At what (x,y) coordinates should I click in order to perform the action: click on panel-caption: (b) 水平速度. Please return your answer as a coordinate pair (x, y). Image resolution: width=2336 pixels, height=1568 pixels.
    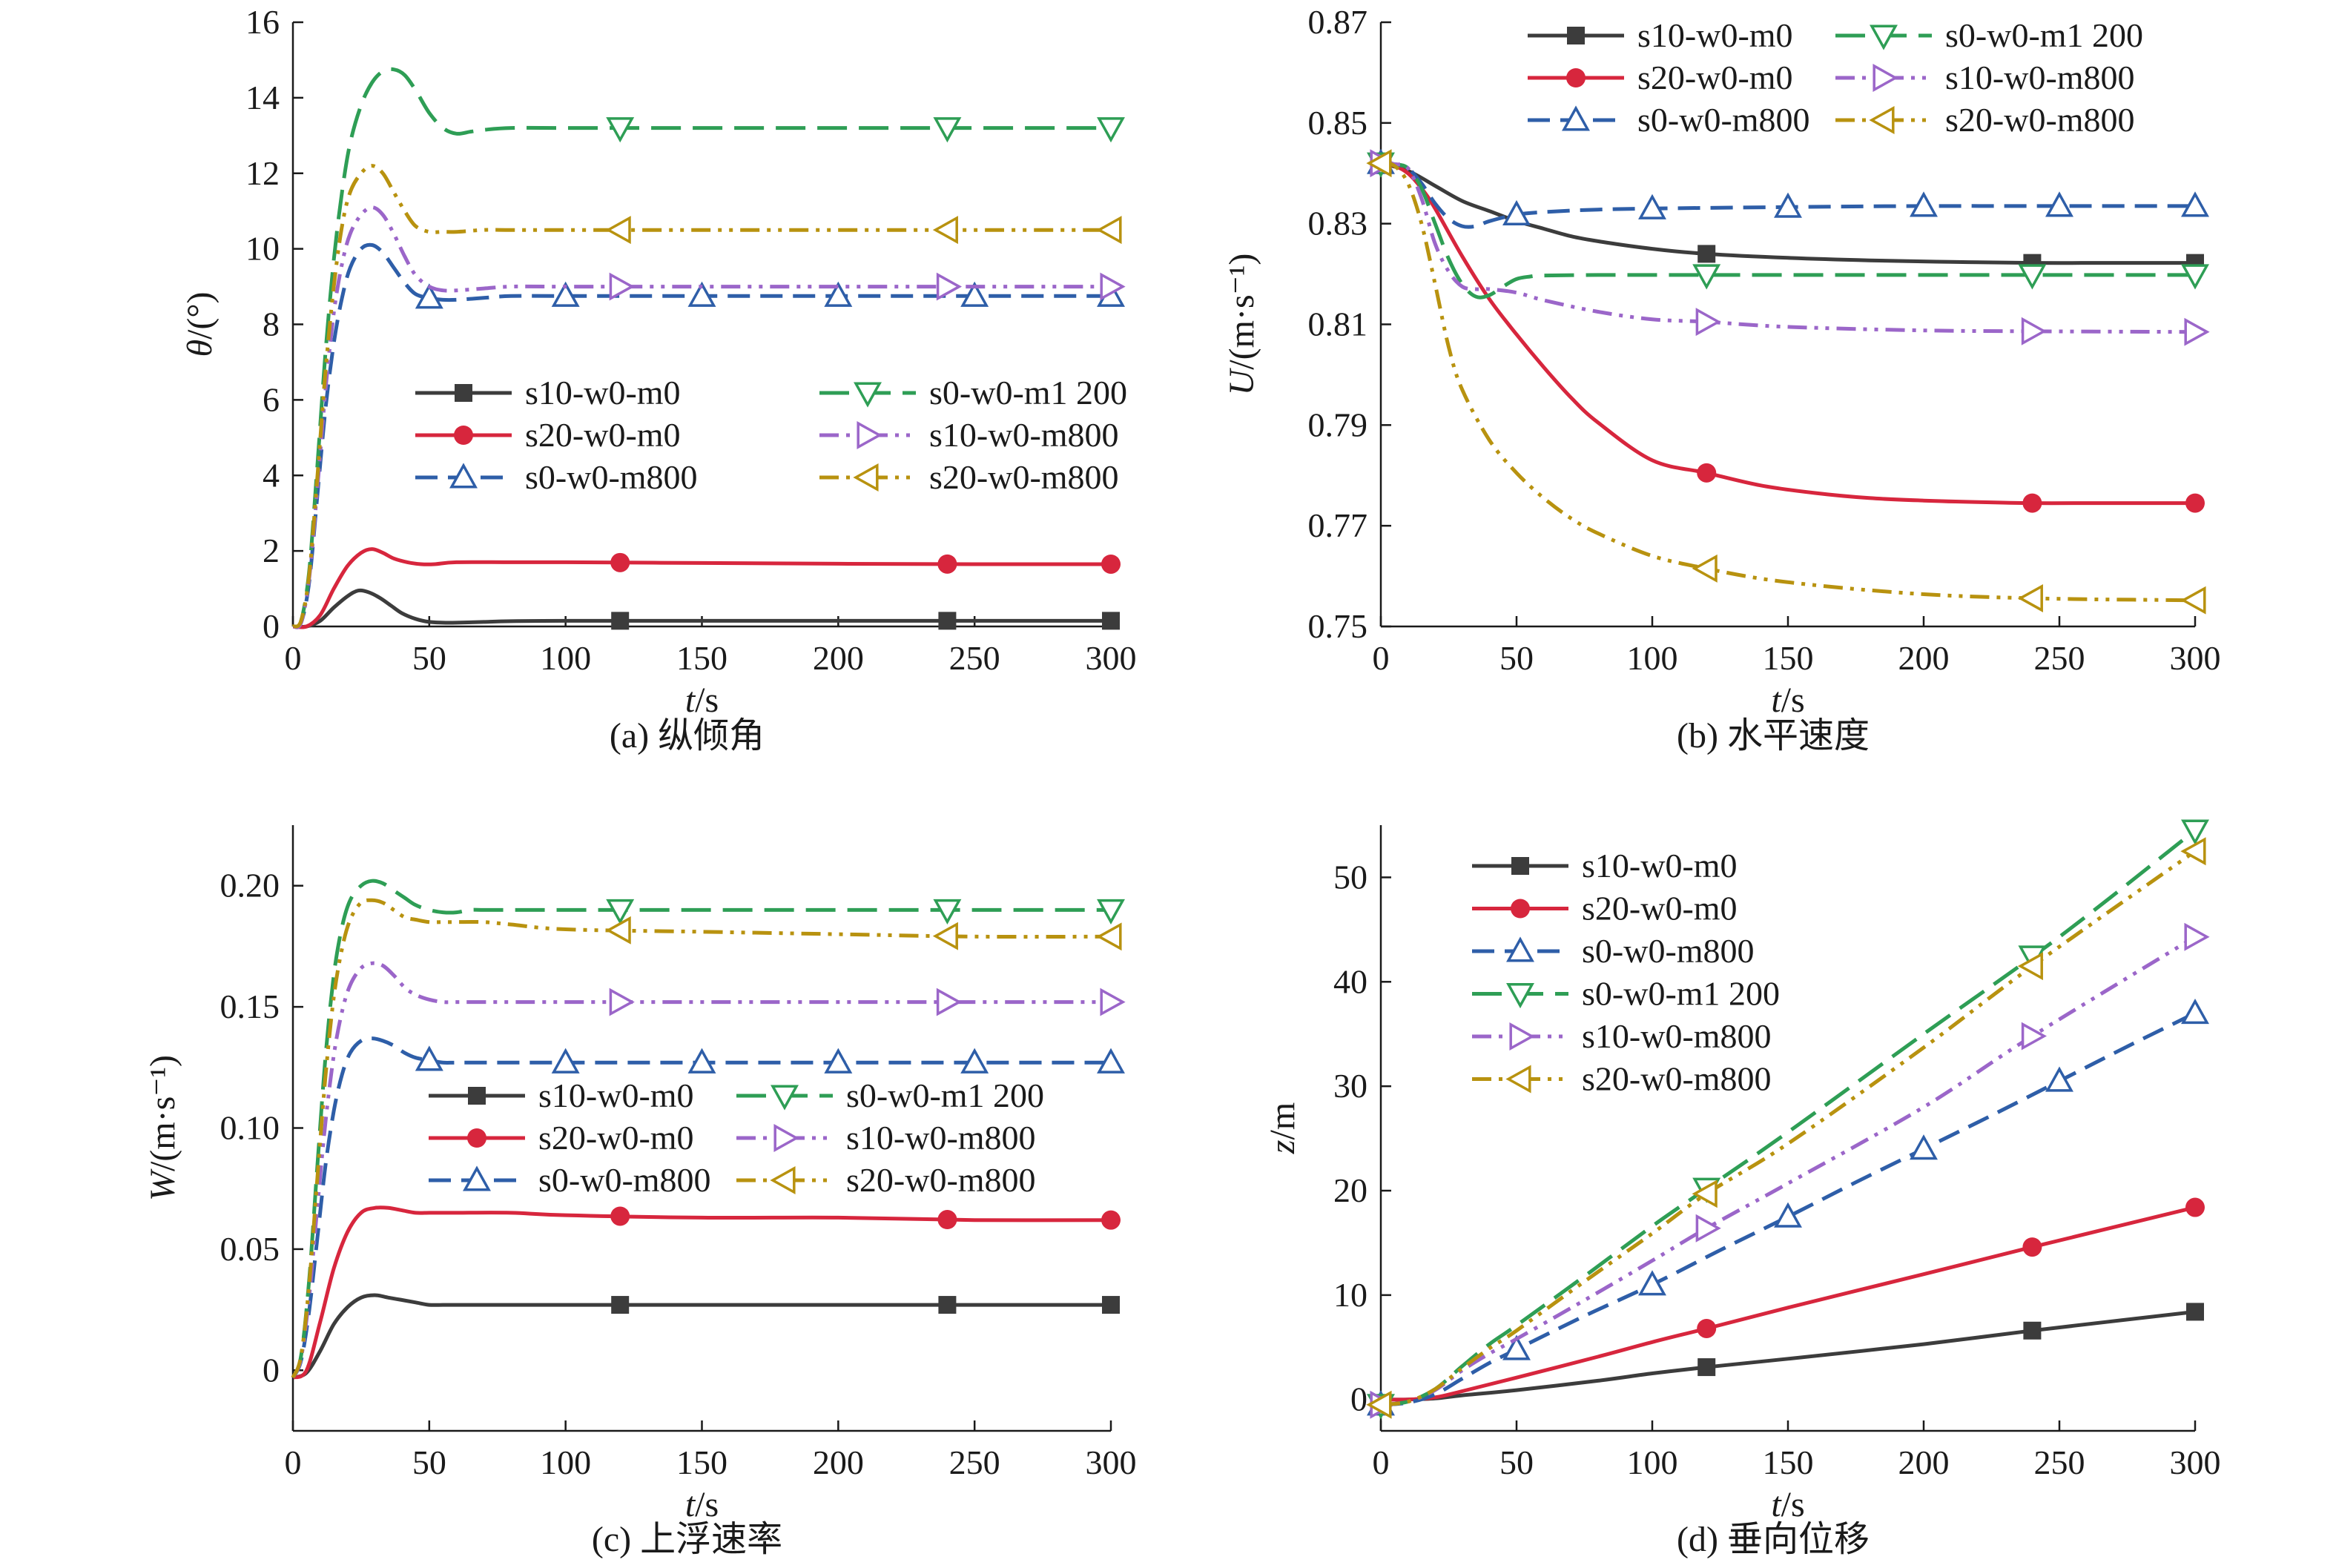
    Looking at the image, I should click on (1773, 735).